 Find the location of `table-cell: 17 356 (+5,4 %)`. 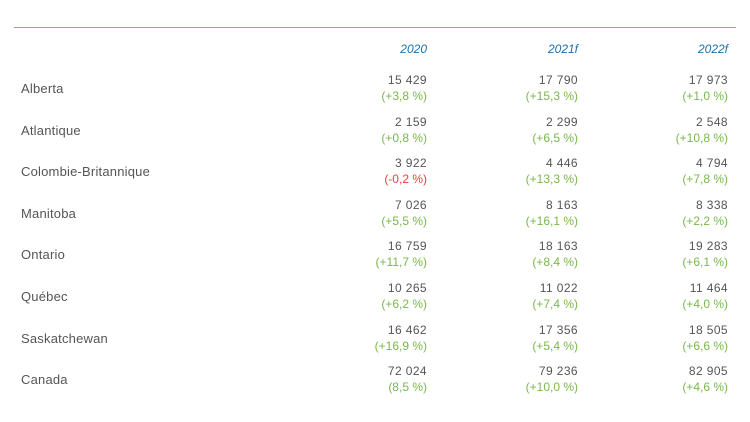

table-cell: 17 356 (+5,4 %) is located at coordinates (528, 338).